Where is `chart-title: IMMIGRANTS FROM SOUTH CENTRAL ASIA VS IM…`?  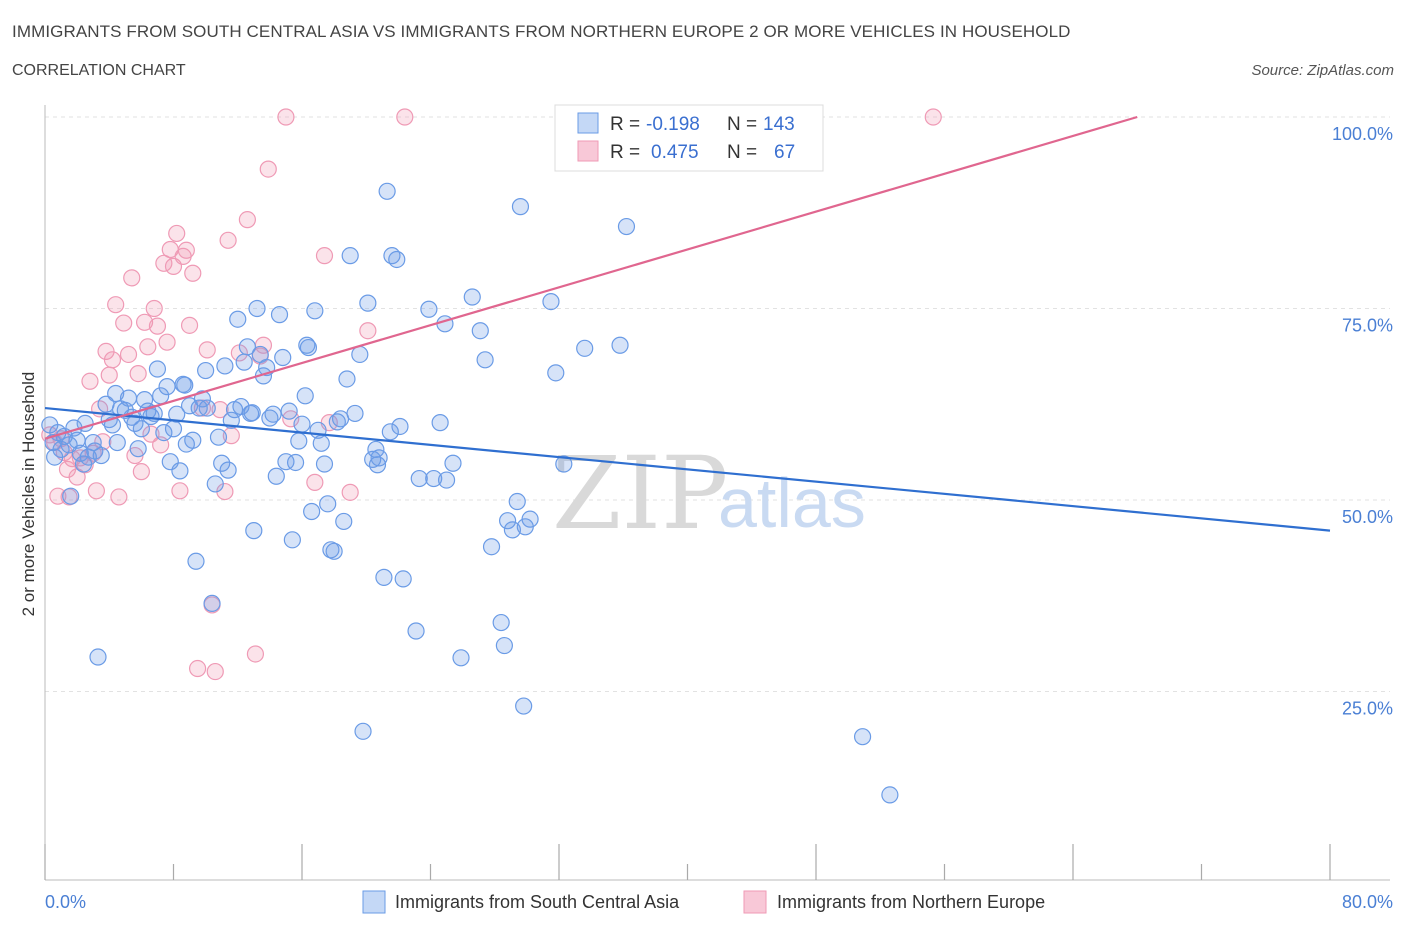
chart-title: IMMIGRANTS FROM SOUTH CENTRAL ASIA VS IM… is located at coordinates (541, 31).